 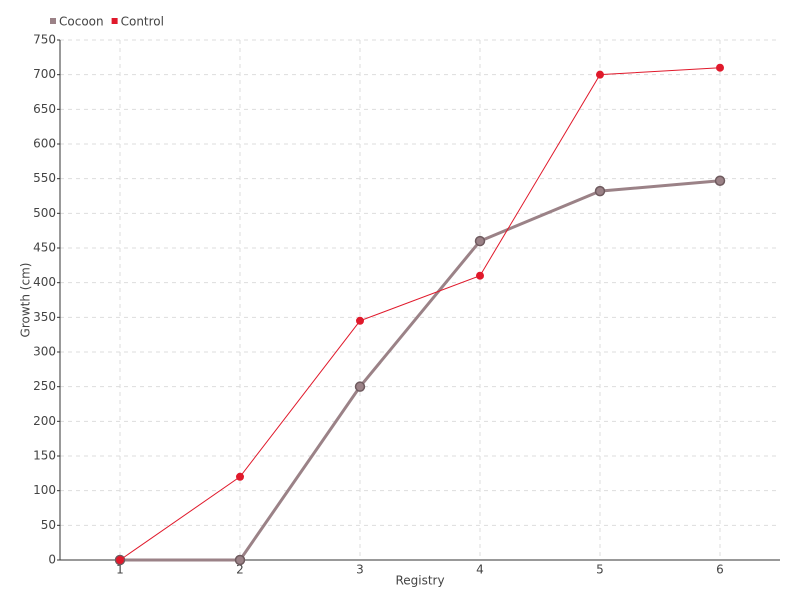 What do you see at coordinates (81, 22) in the screenshot?
I see `legend-label: Cocoon` at bounding box center [81, 22].